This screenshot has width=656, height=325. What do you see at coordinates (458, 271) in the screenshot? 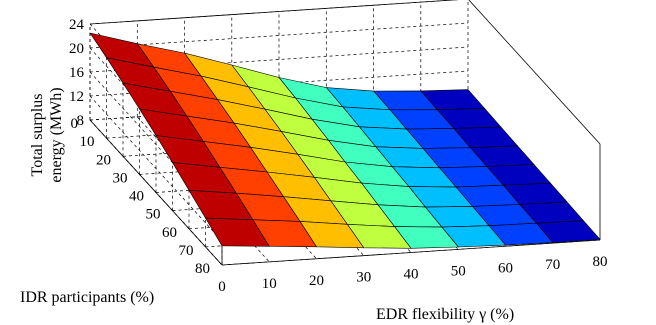
I see `x-tick-label: 50` at bounding box center [458, 271].